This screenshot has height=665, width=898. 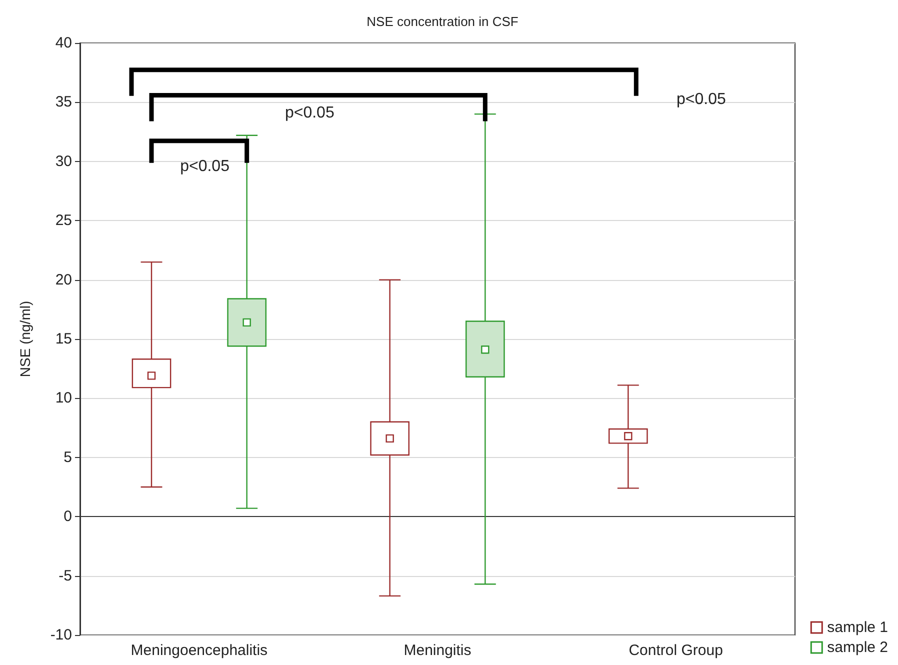 What do you see at coordinates (442, 21) in the screenshot?
I see `chart-title: NSE concentration in CSF` at bounding box center [442, 21].